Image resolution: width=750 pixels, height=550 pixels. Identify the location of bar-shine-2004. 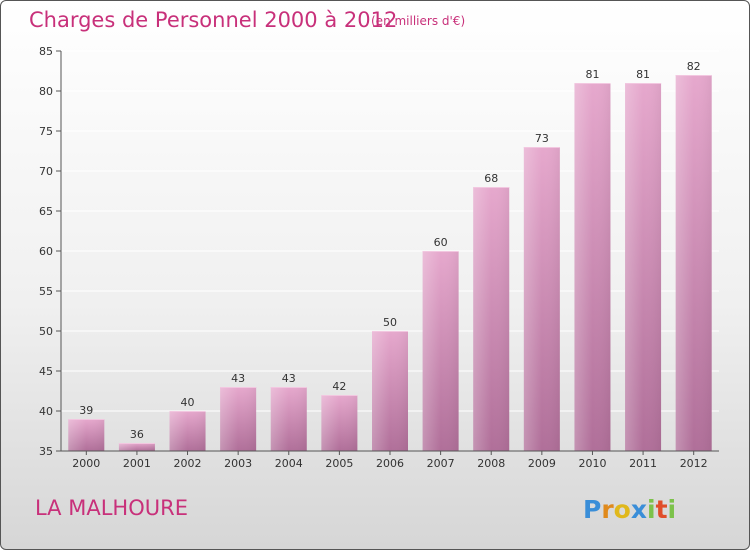
(288, 419).